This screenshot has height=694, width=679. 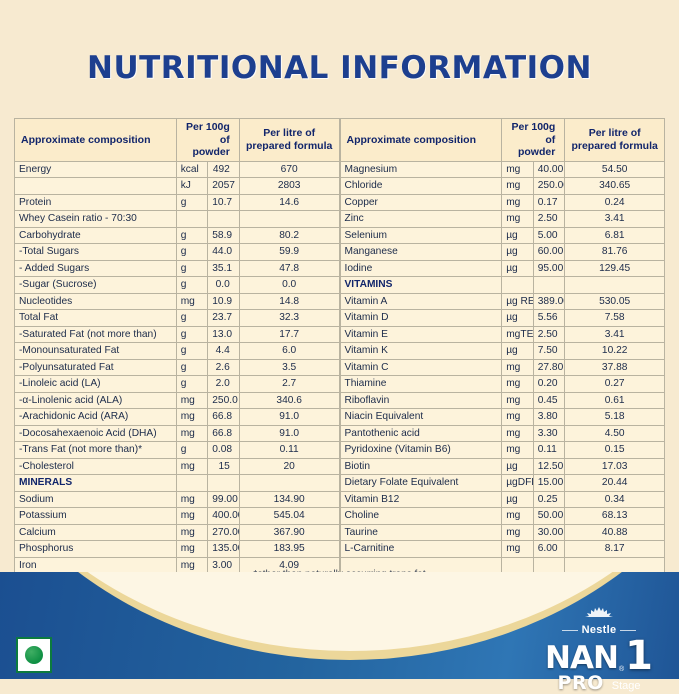 I want to click on cell-composition: -Trans Fat (not more than)*, so click(x=95, y=450).